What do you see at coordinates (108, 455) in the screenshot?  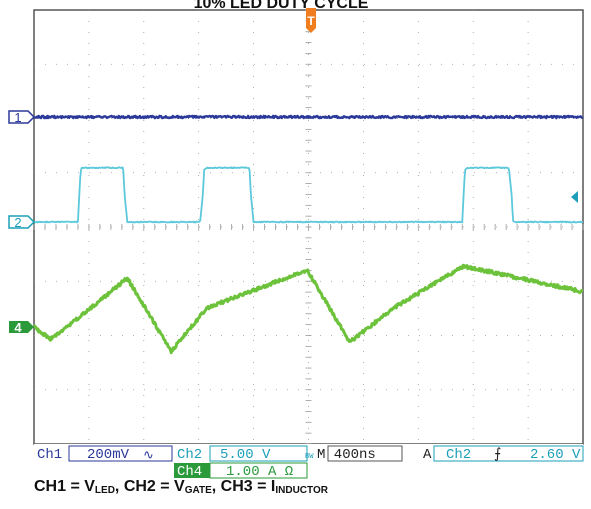 I see `ch1-scale: 200mV` at bounding box center [108, 455].